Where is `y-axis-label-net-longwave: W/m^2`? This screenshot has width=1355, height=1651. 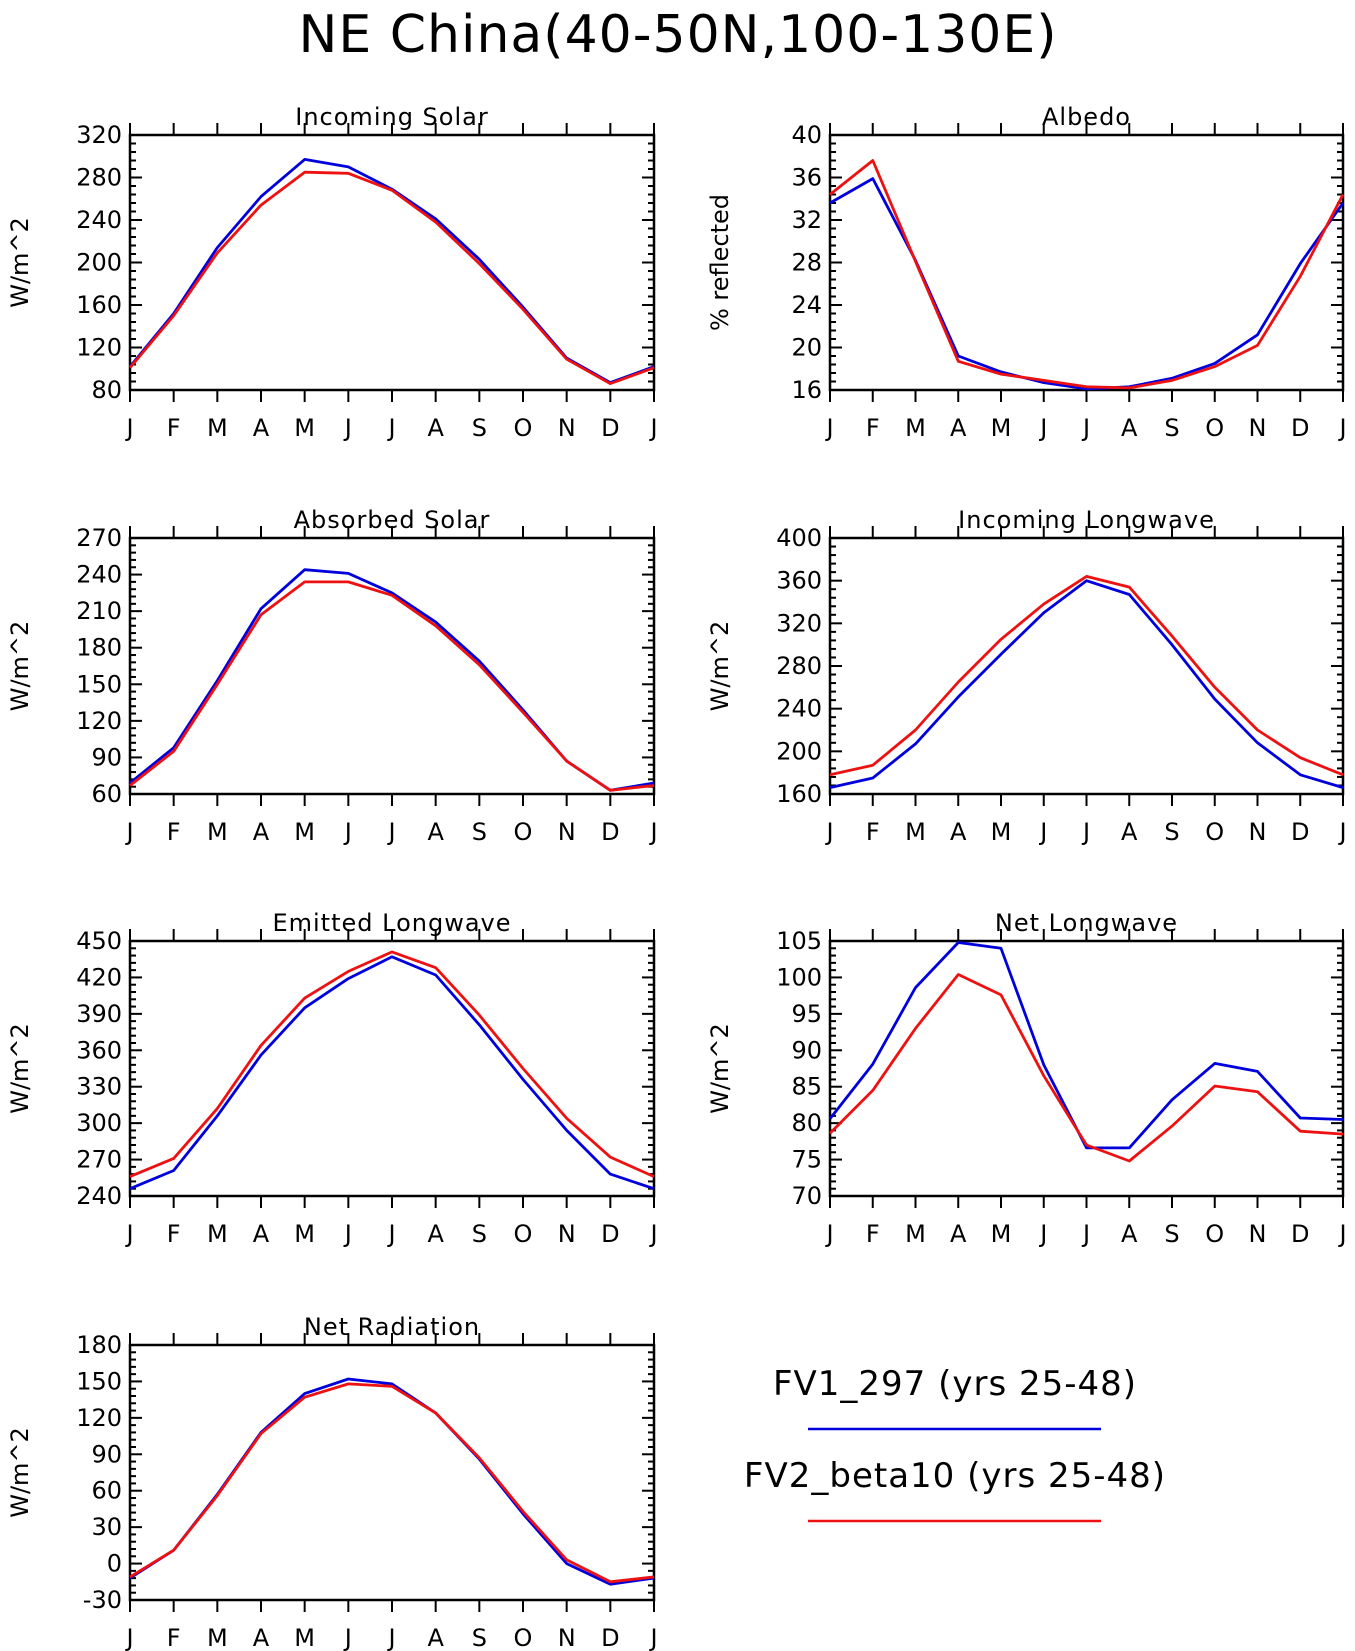 y-axis-label-net-longwave: W/m^2 is located at coordinates (720, 1068).